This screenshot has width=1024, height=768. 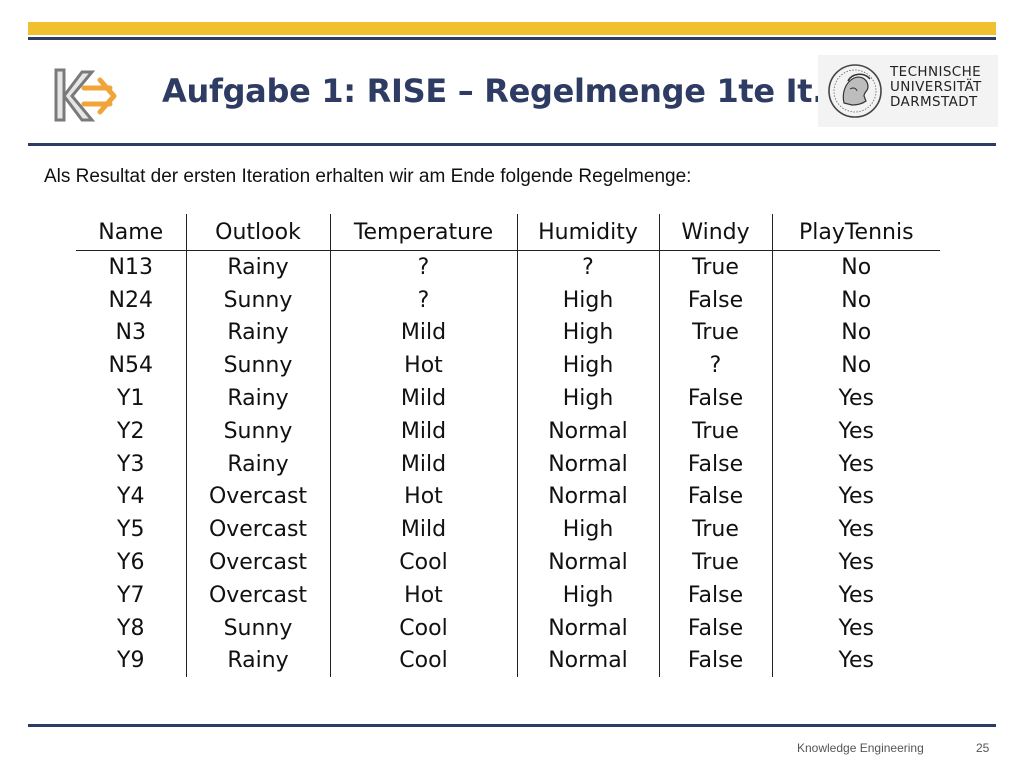 I want to click on table-row: N24 Sunny? High False No, so click(x=508, y=300).